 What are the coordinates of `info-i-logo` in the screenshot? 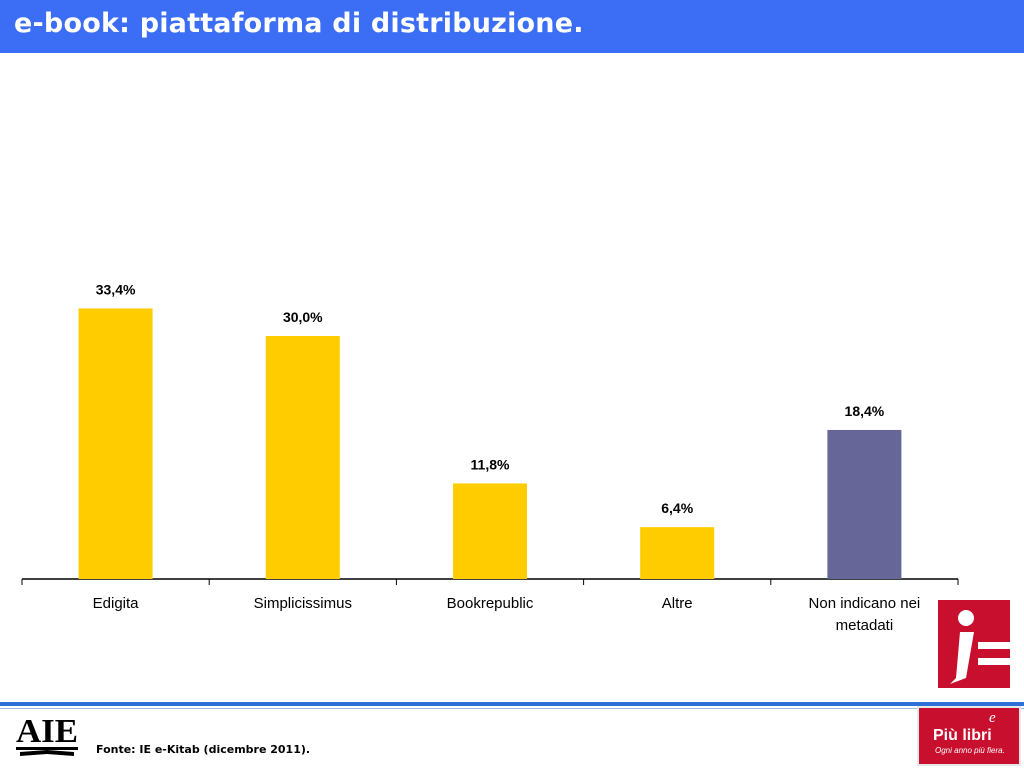 It's located at (974, 644).